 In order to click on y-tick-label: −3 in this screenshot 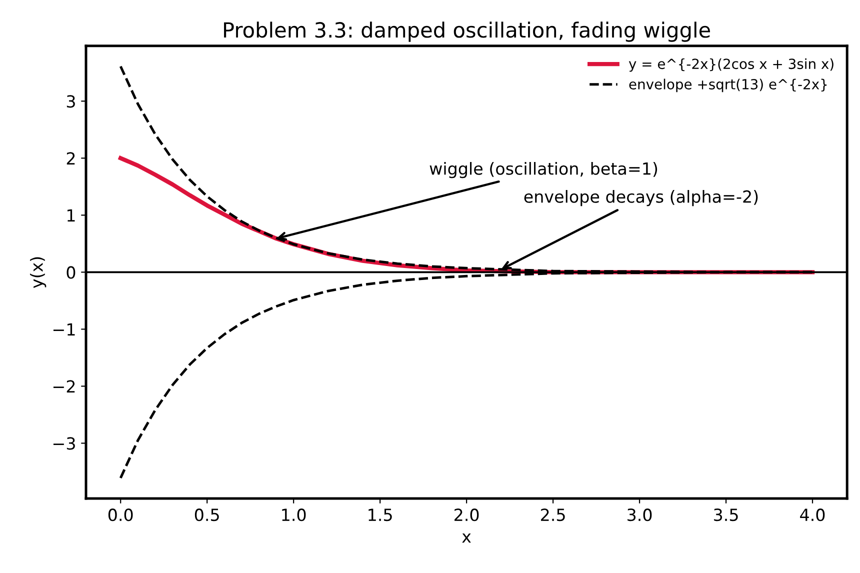, I will do `click(64, 443)`.